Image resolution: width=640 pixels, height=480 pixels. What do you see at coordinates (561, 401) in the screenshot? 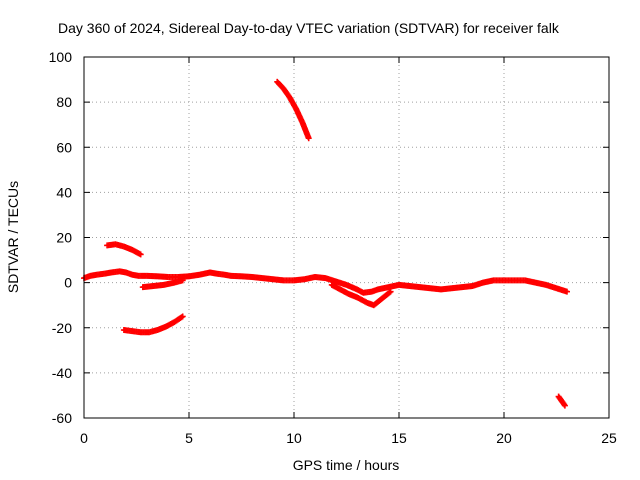
I see `series-low-pass` at bounding box center [561, 401].